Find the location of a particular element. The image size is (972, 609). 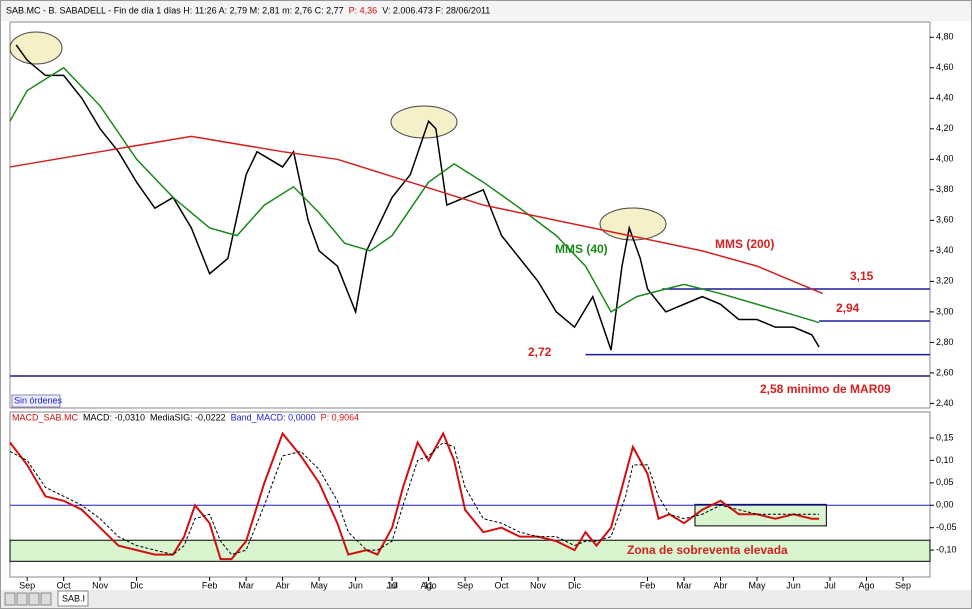

orders-button-label: Sin órdenes is located at coordinates (38, 400).